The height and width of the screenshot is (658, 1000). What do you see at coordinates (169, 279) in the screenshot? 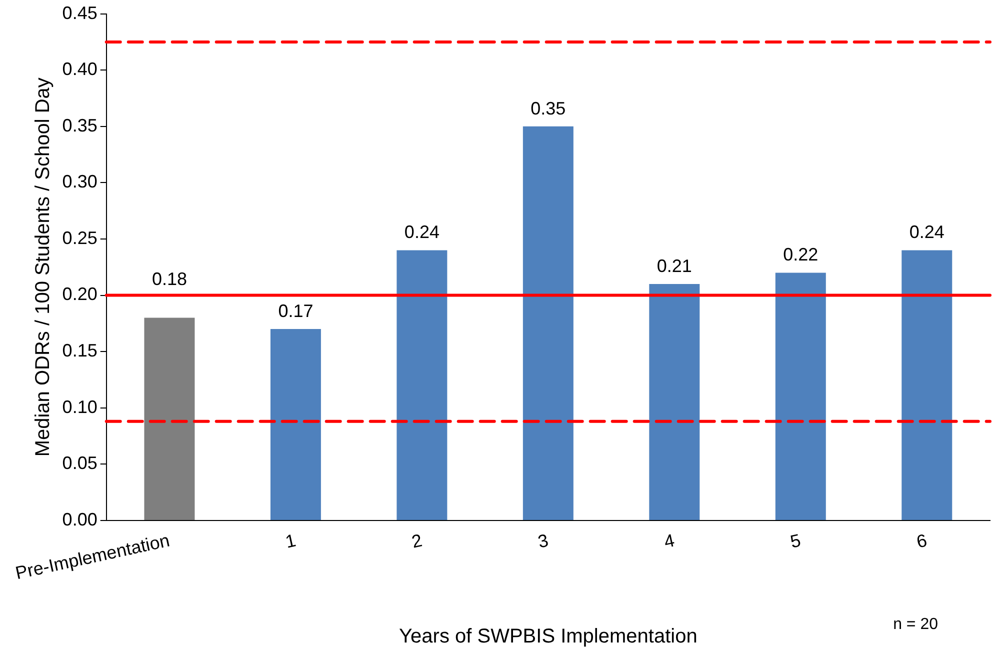
I see `data-label: 0.18` at bounding box center [169, 279].